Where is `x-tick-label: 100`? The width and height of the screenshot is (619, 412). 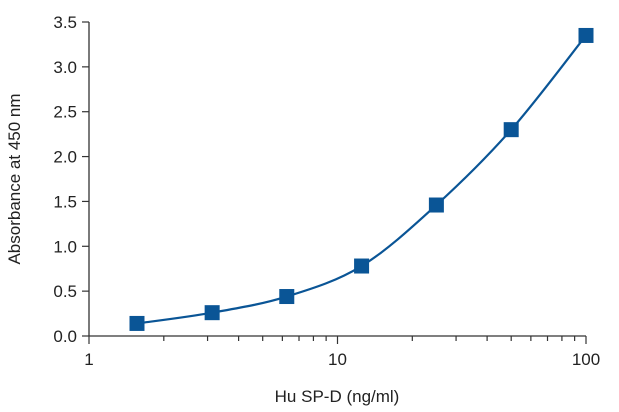 x-tick-label: 100 is located at coordinates (586, 359).